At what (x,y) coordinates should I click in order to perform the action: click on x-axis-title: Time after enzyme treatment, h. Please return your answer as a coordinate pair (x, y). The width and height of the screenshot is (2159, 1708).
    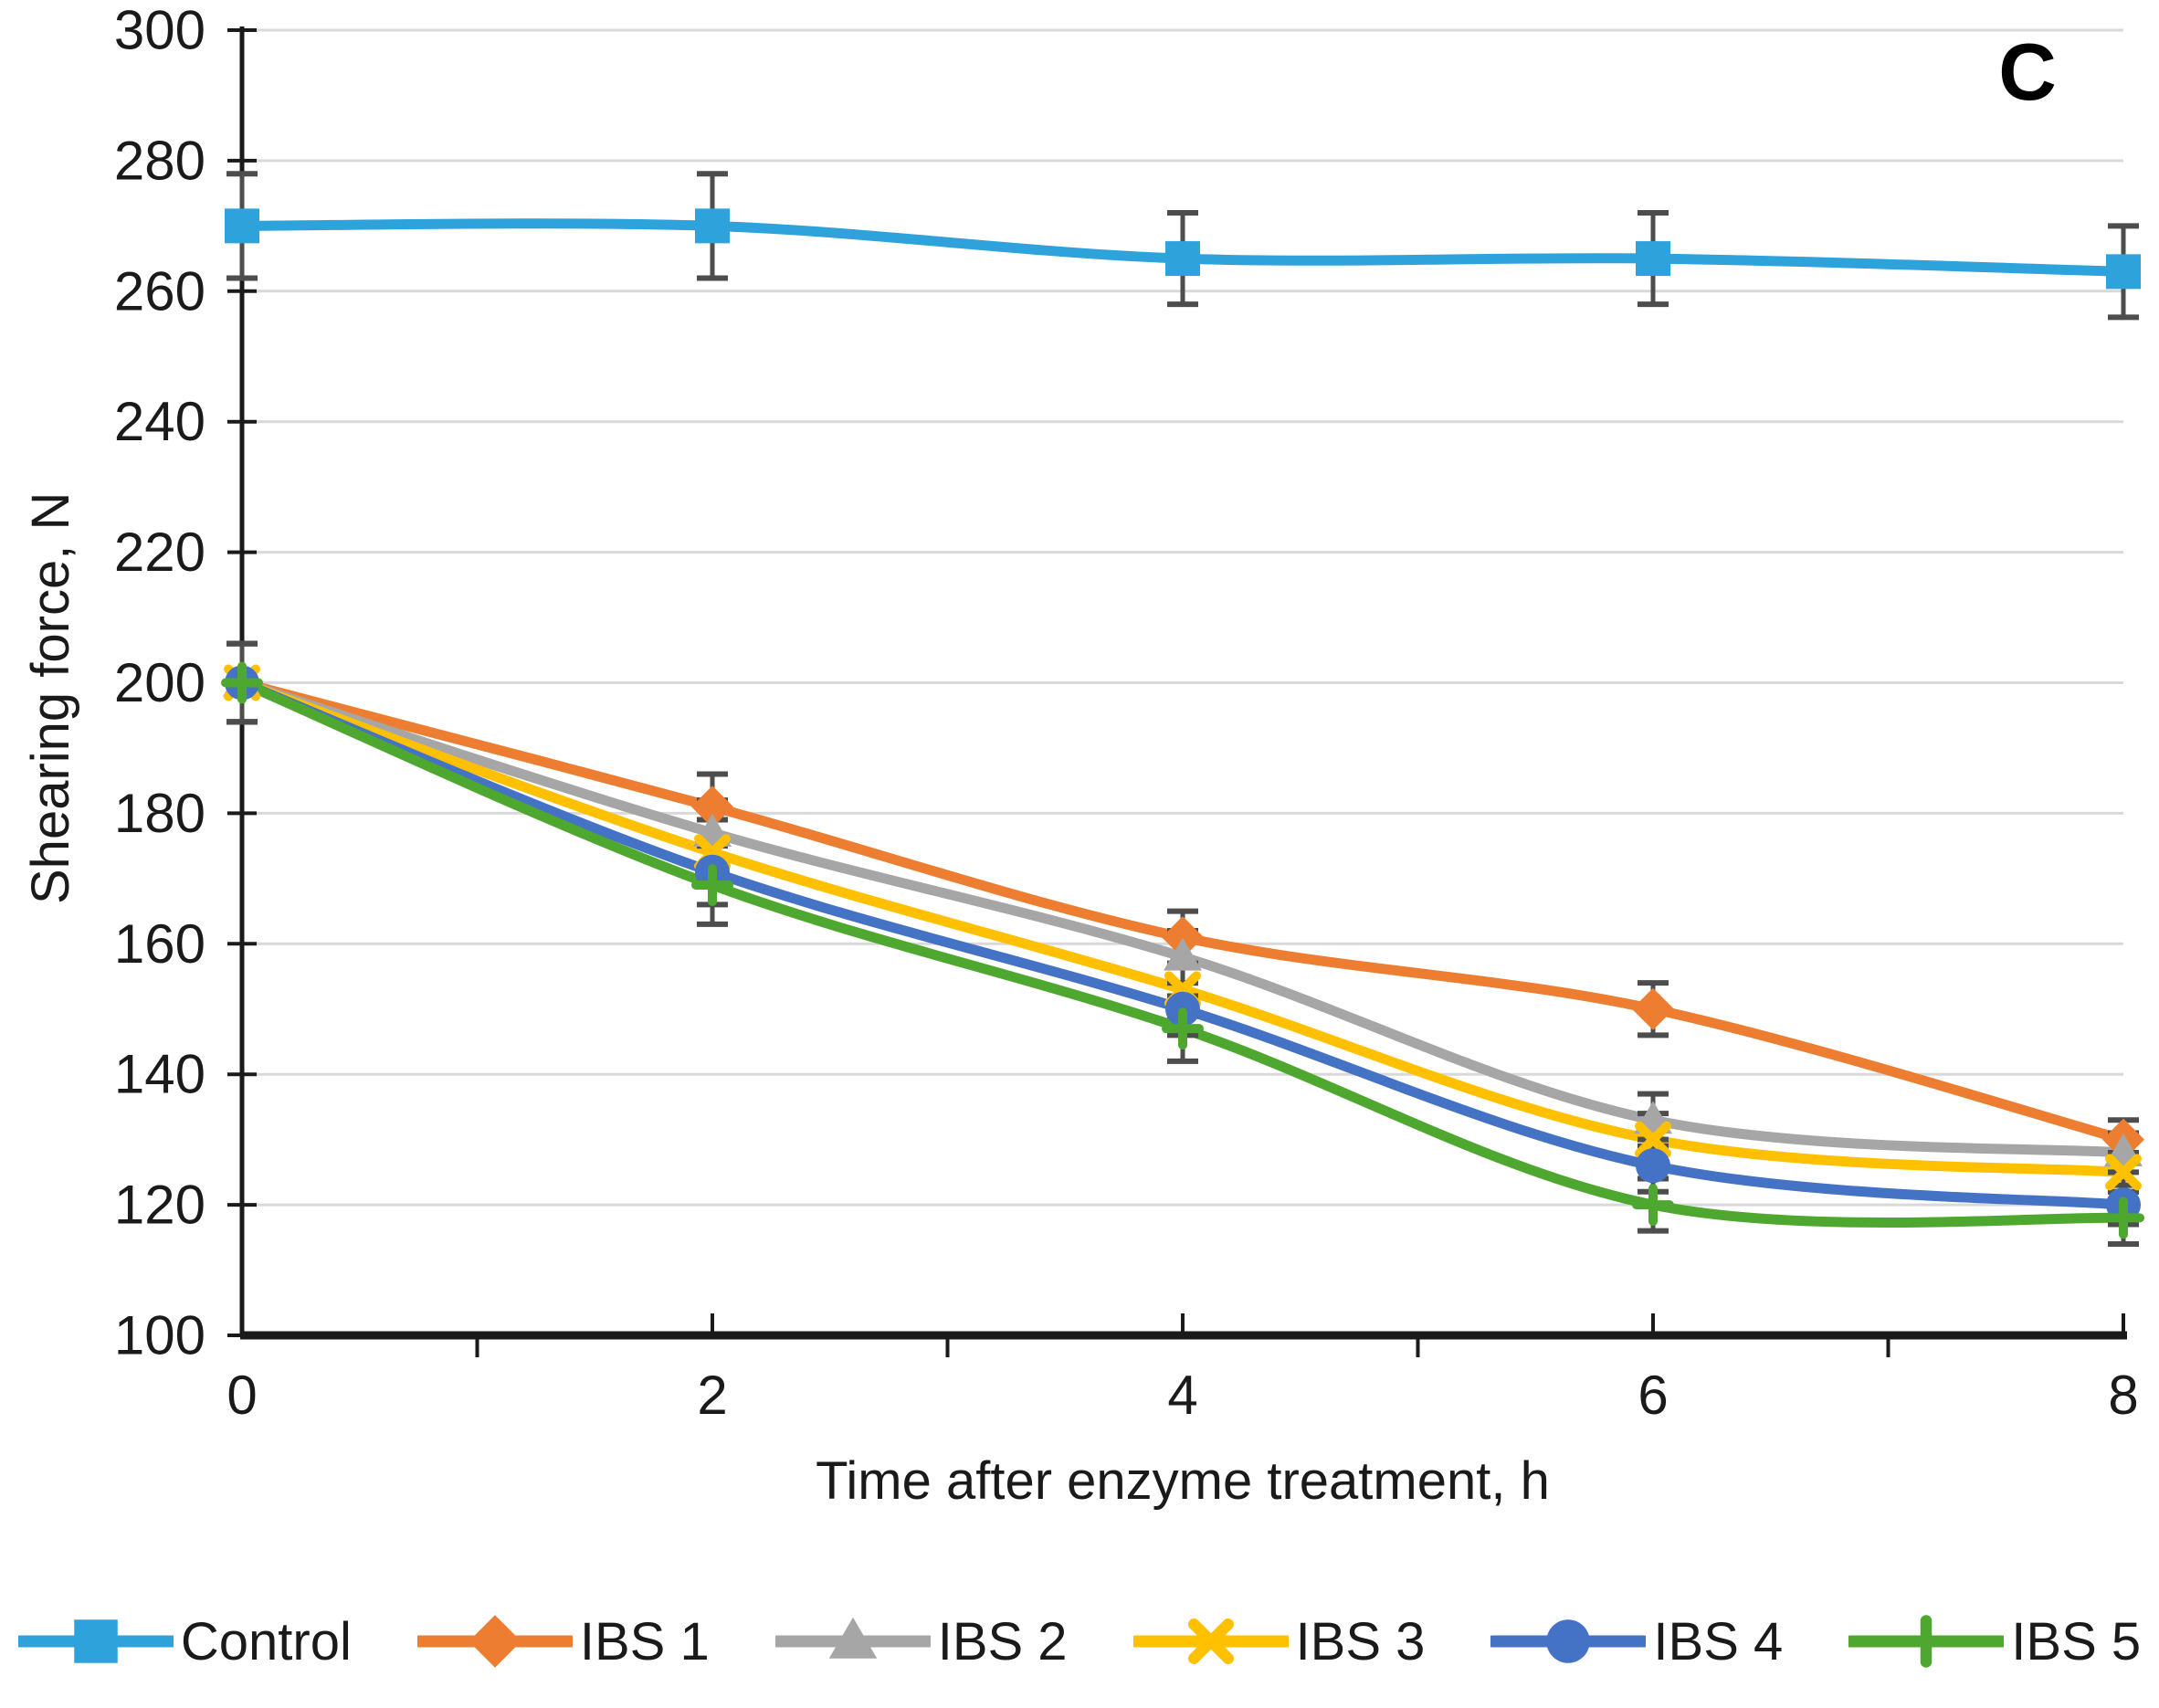
    Looking at the image, I should click on (1183, 1481).